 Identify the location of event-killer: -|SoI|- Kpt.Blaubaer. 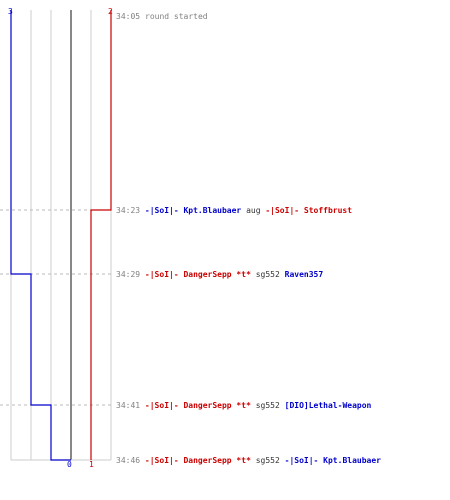
(193, 210).